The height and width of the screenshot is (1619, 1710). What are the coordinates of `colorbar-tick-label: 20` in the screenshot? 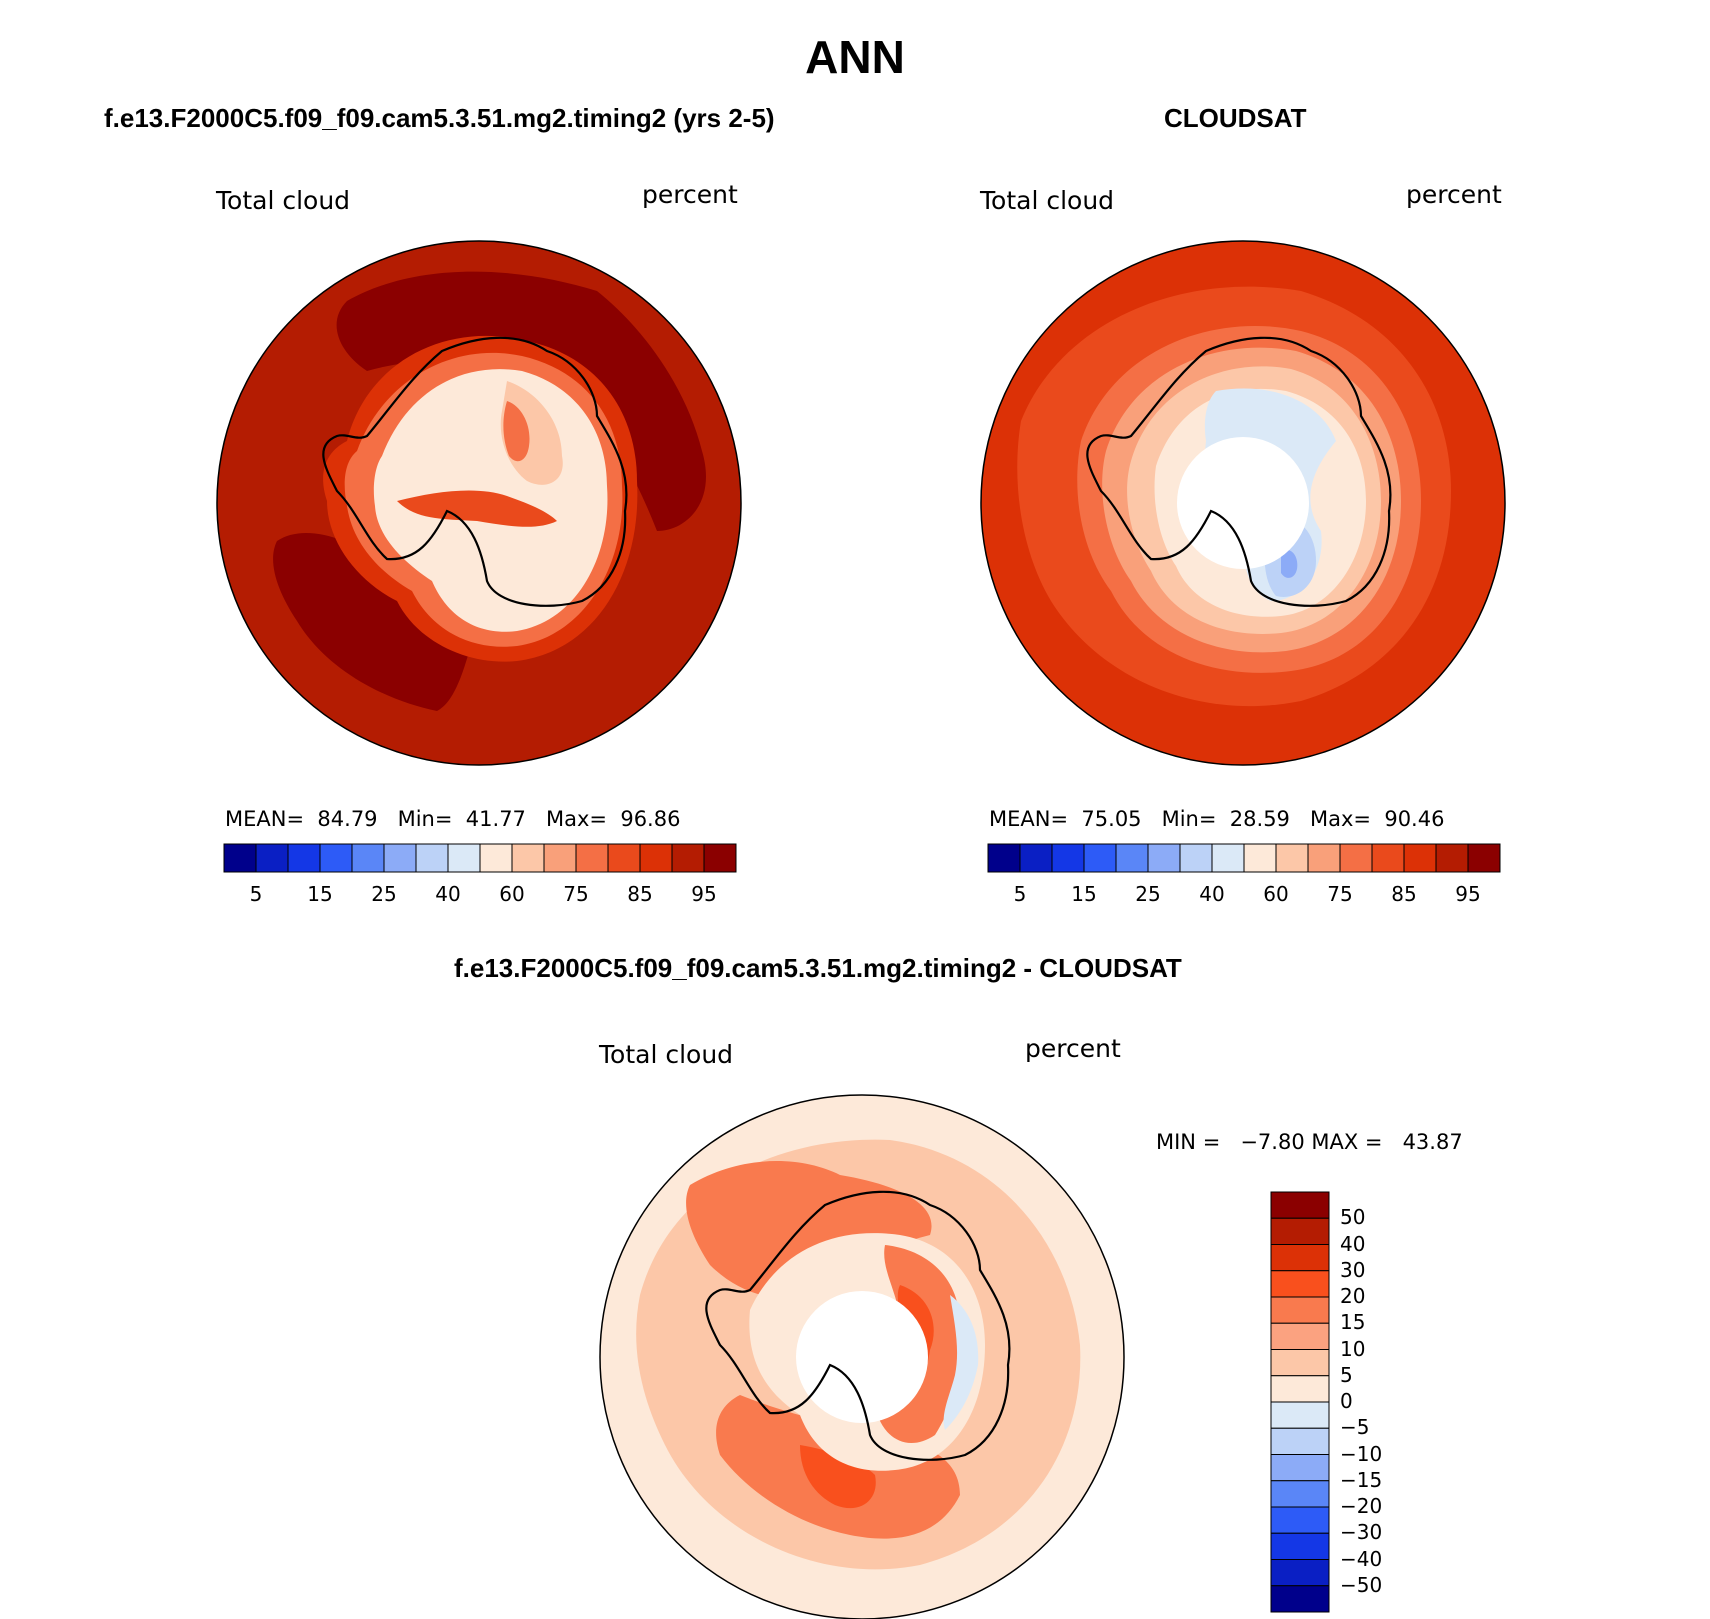 It's located at (1353, 1296).